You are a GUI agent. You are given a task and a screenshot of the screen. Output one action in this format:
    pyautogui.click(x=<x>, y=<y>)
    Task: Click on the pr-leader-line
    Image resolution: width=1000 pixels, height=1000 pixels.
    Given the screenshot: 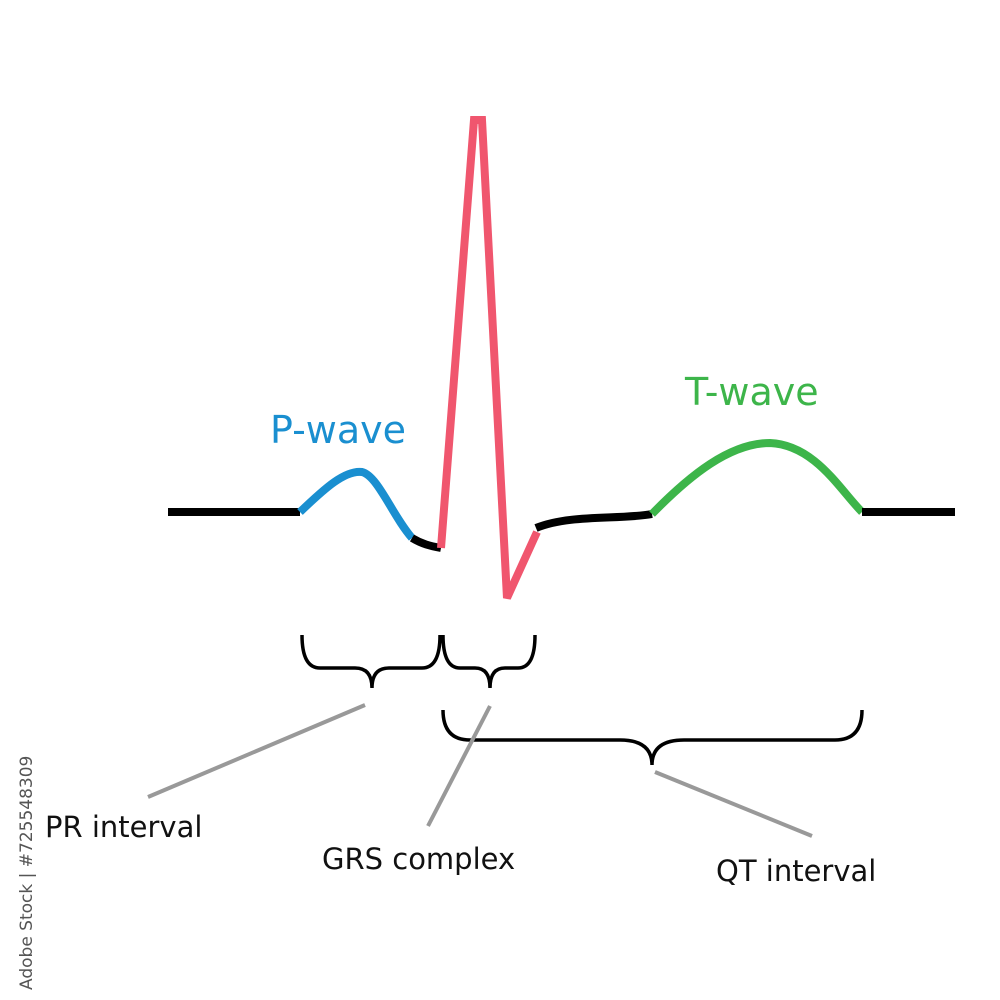 What is the action you would take?
    pyautogui.click(x=256, y=751)
    